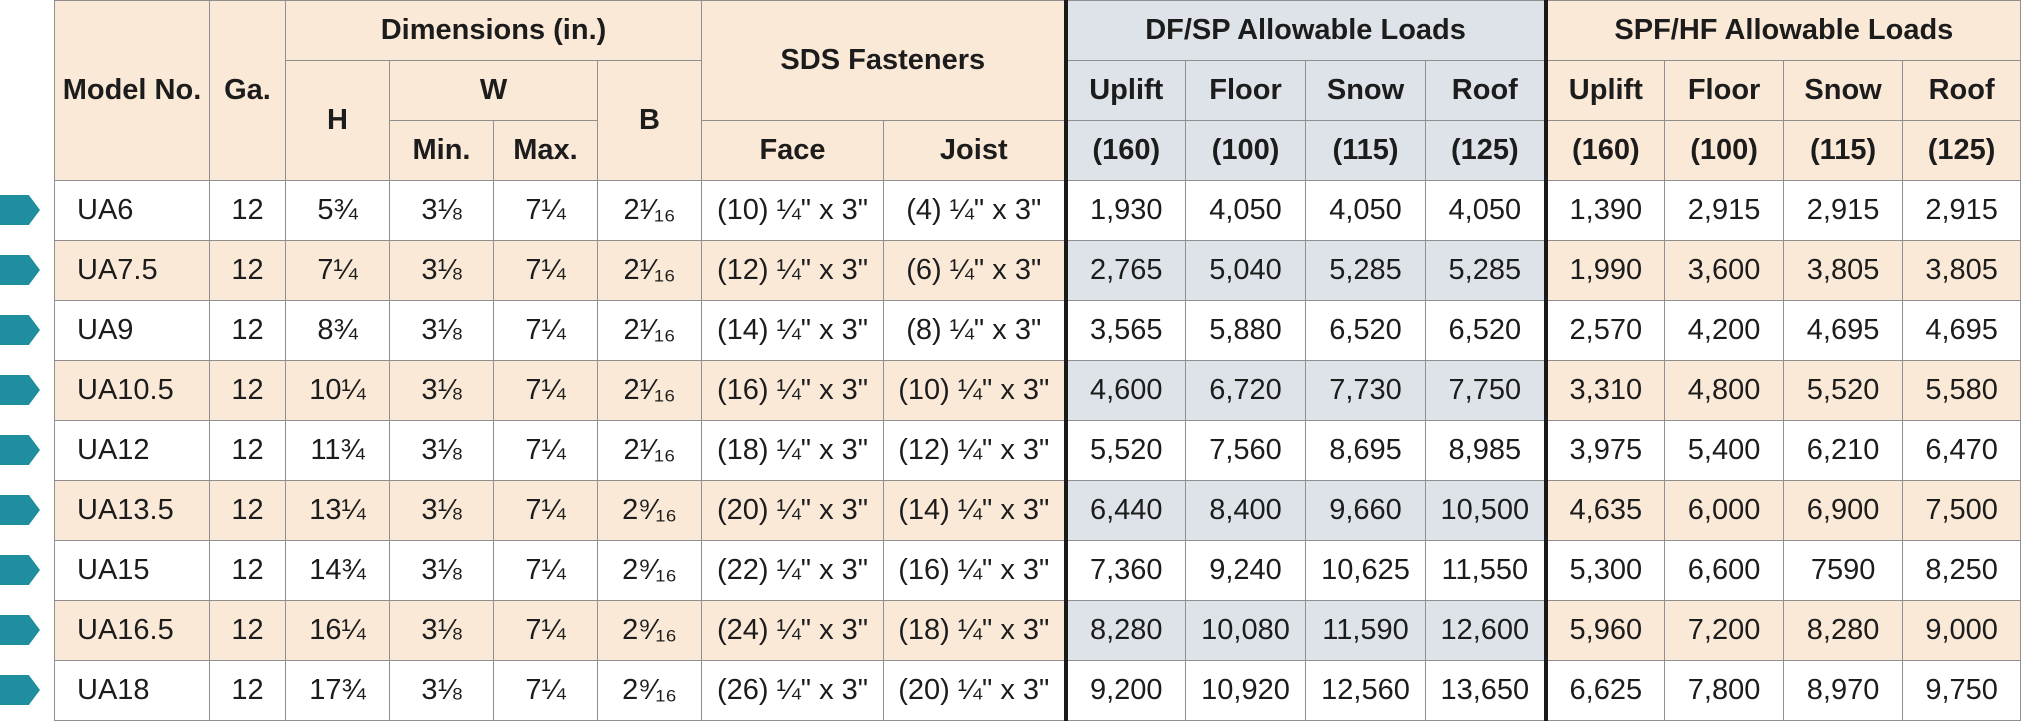 Image resolution: width=2022 pixels, height=722 pixels. What do you see at coordinates (1486, 570) in the screenshot?
I see `cell-dfsp-roof: 11,550` at bounding box center [1486, 570].